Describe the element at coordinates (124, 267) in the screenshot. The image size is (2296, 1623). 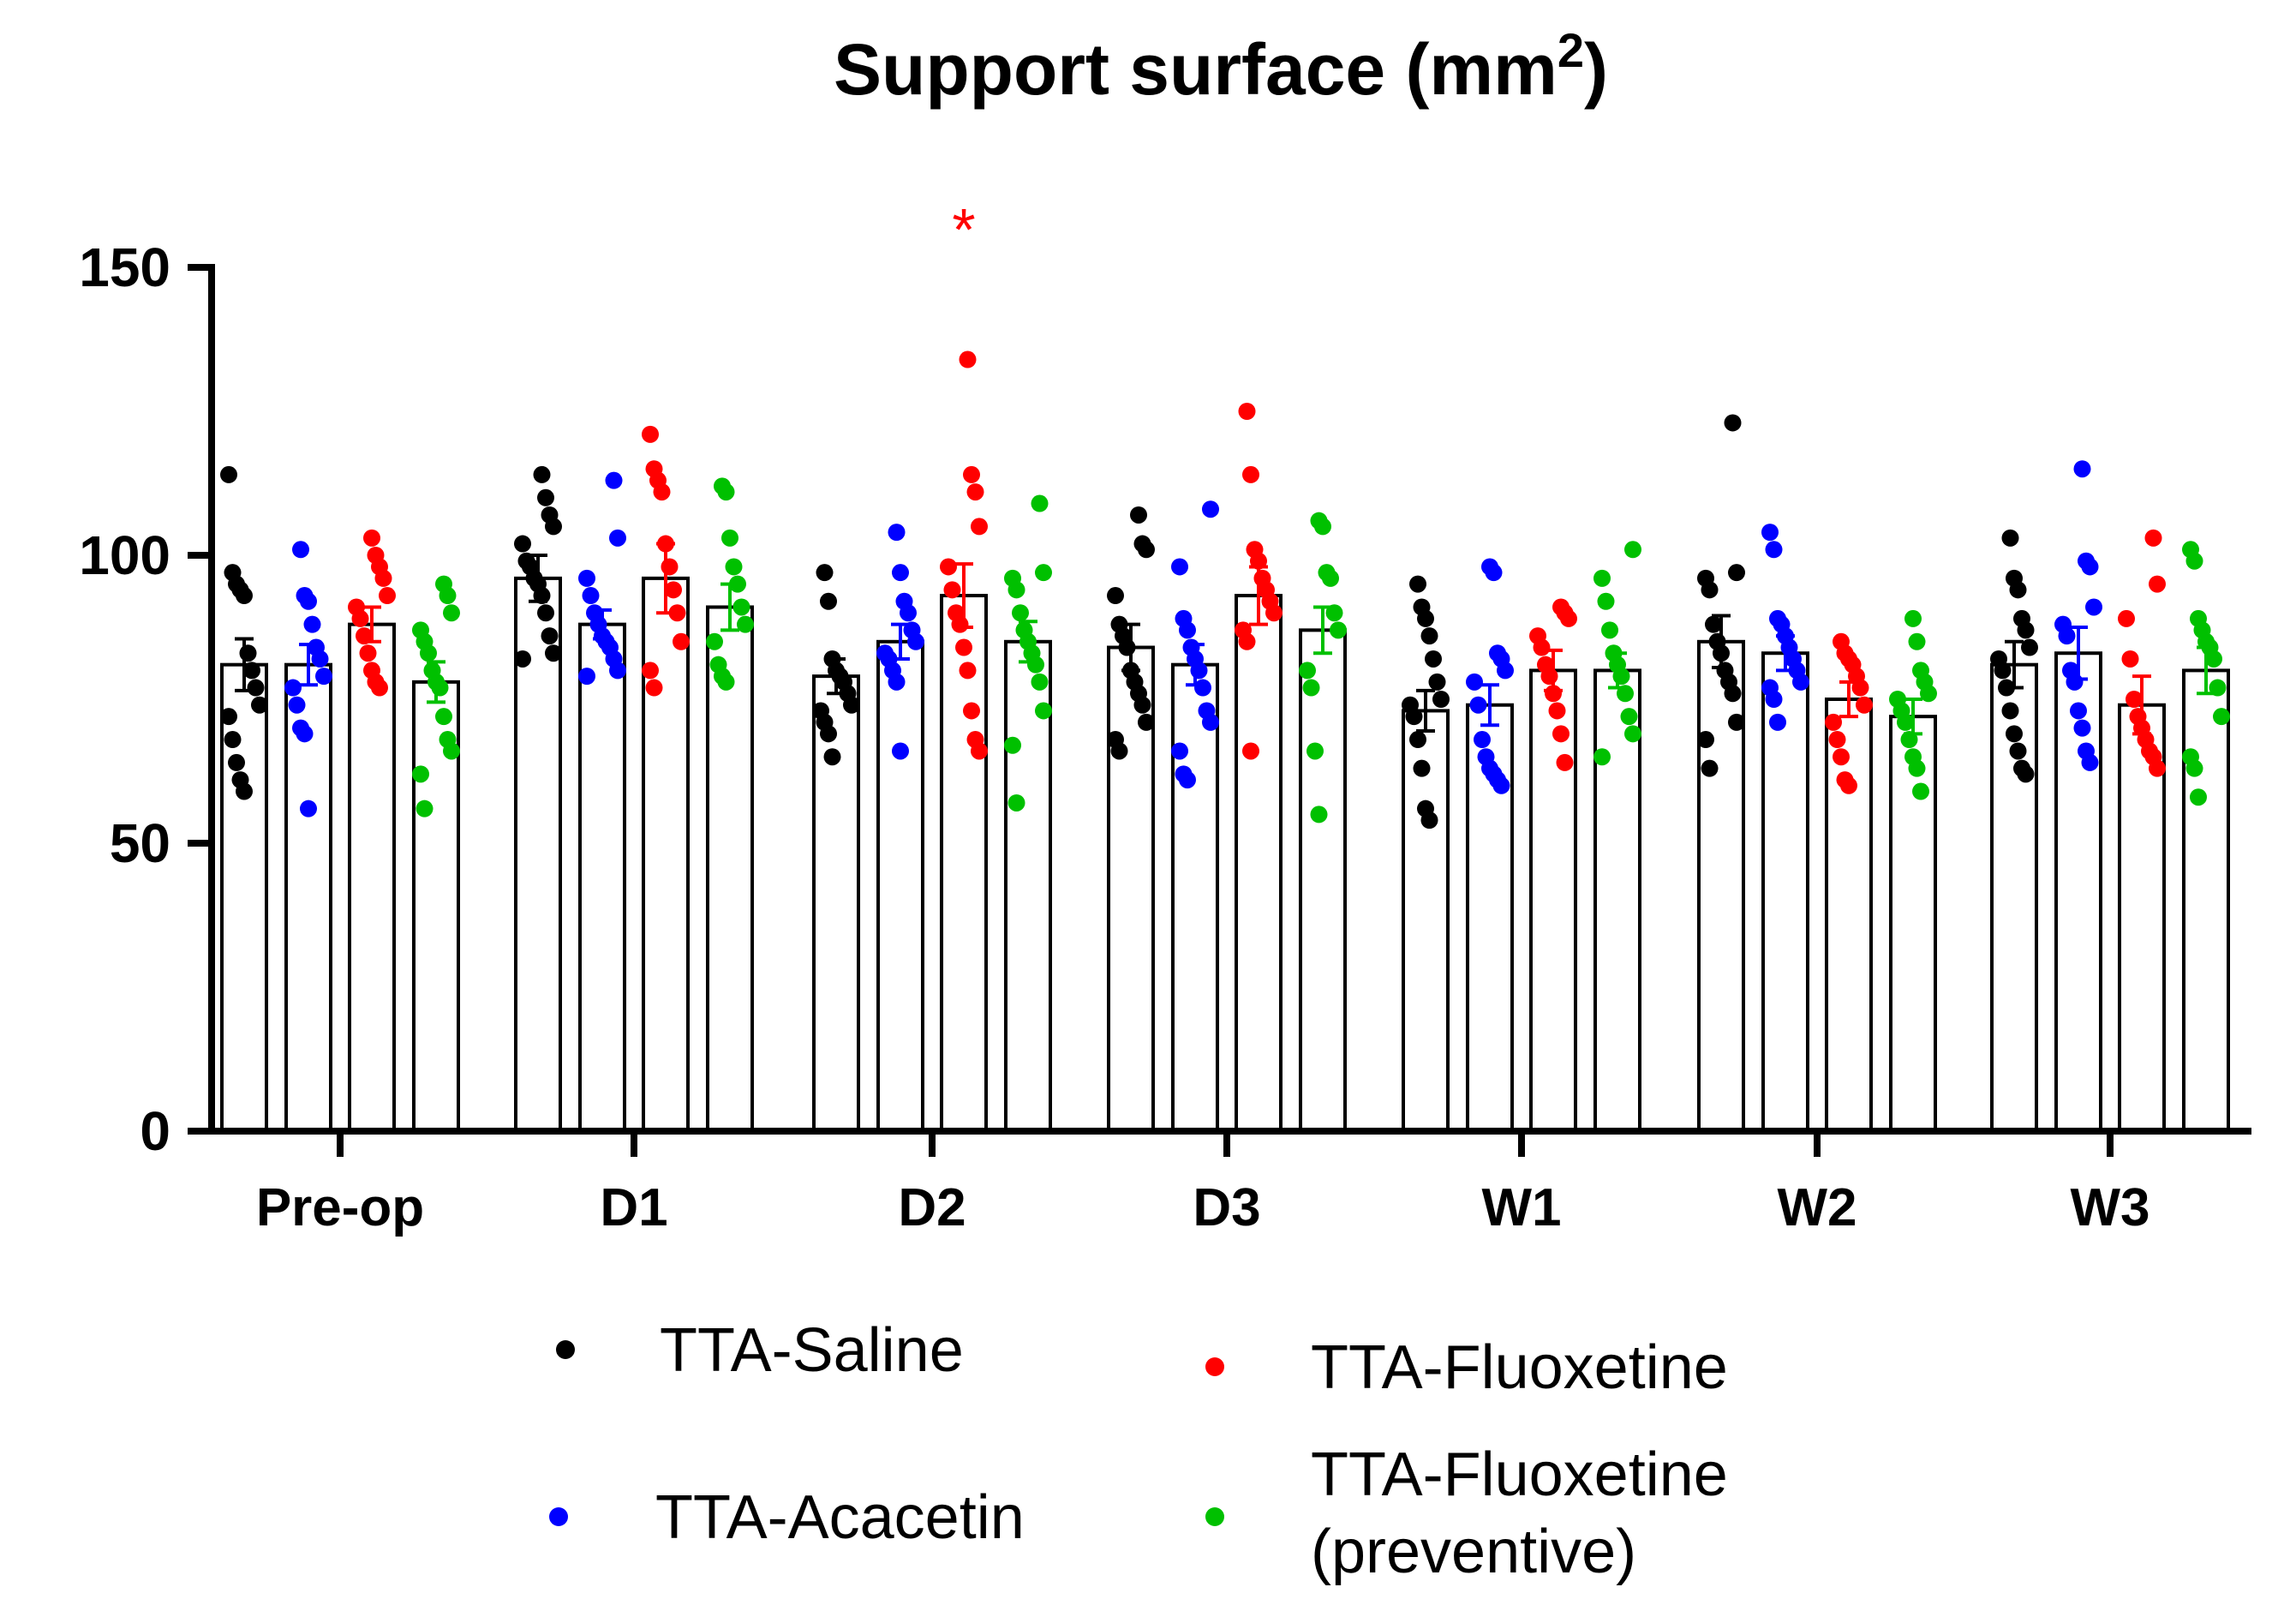
I see `y-tick-label: 150` at that location.